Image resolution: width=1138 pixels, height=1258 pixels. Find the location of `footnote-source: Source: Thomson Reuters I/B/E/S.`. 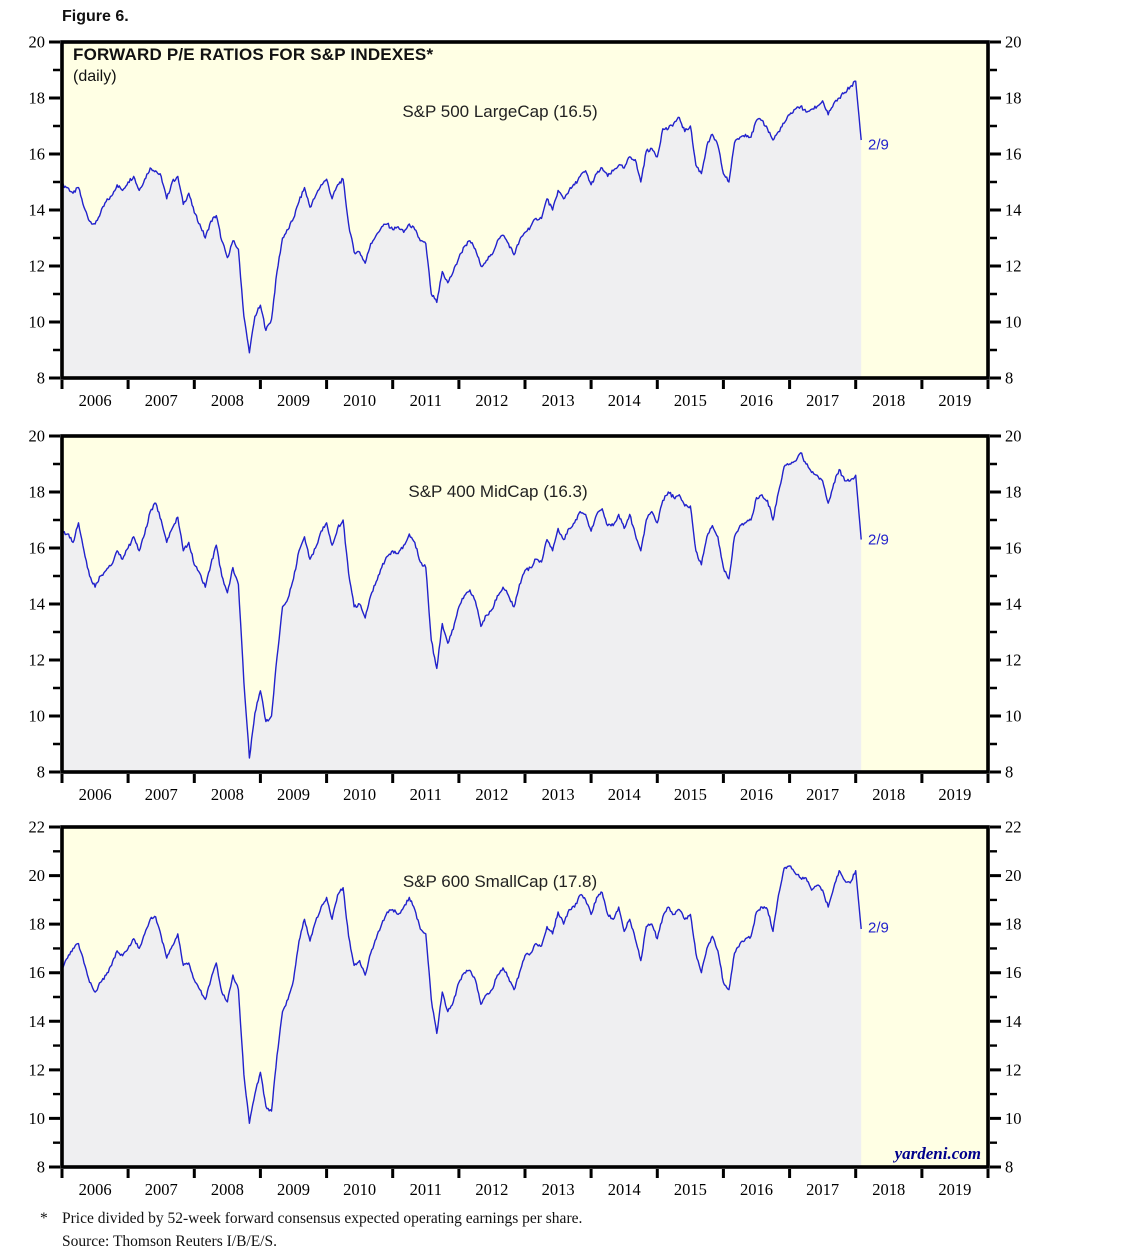

footnote-source: Source: Thomson Reuters I/B/E/S. is located at coordinates (169, 1241).